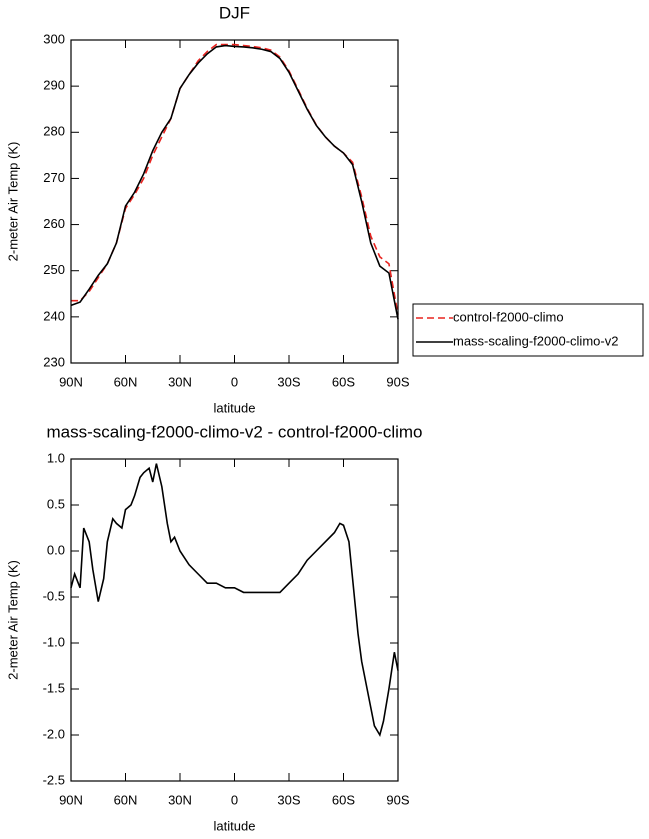  I want to click on y-tick-label: 250, so click(54, 269).